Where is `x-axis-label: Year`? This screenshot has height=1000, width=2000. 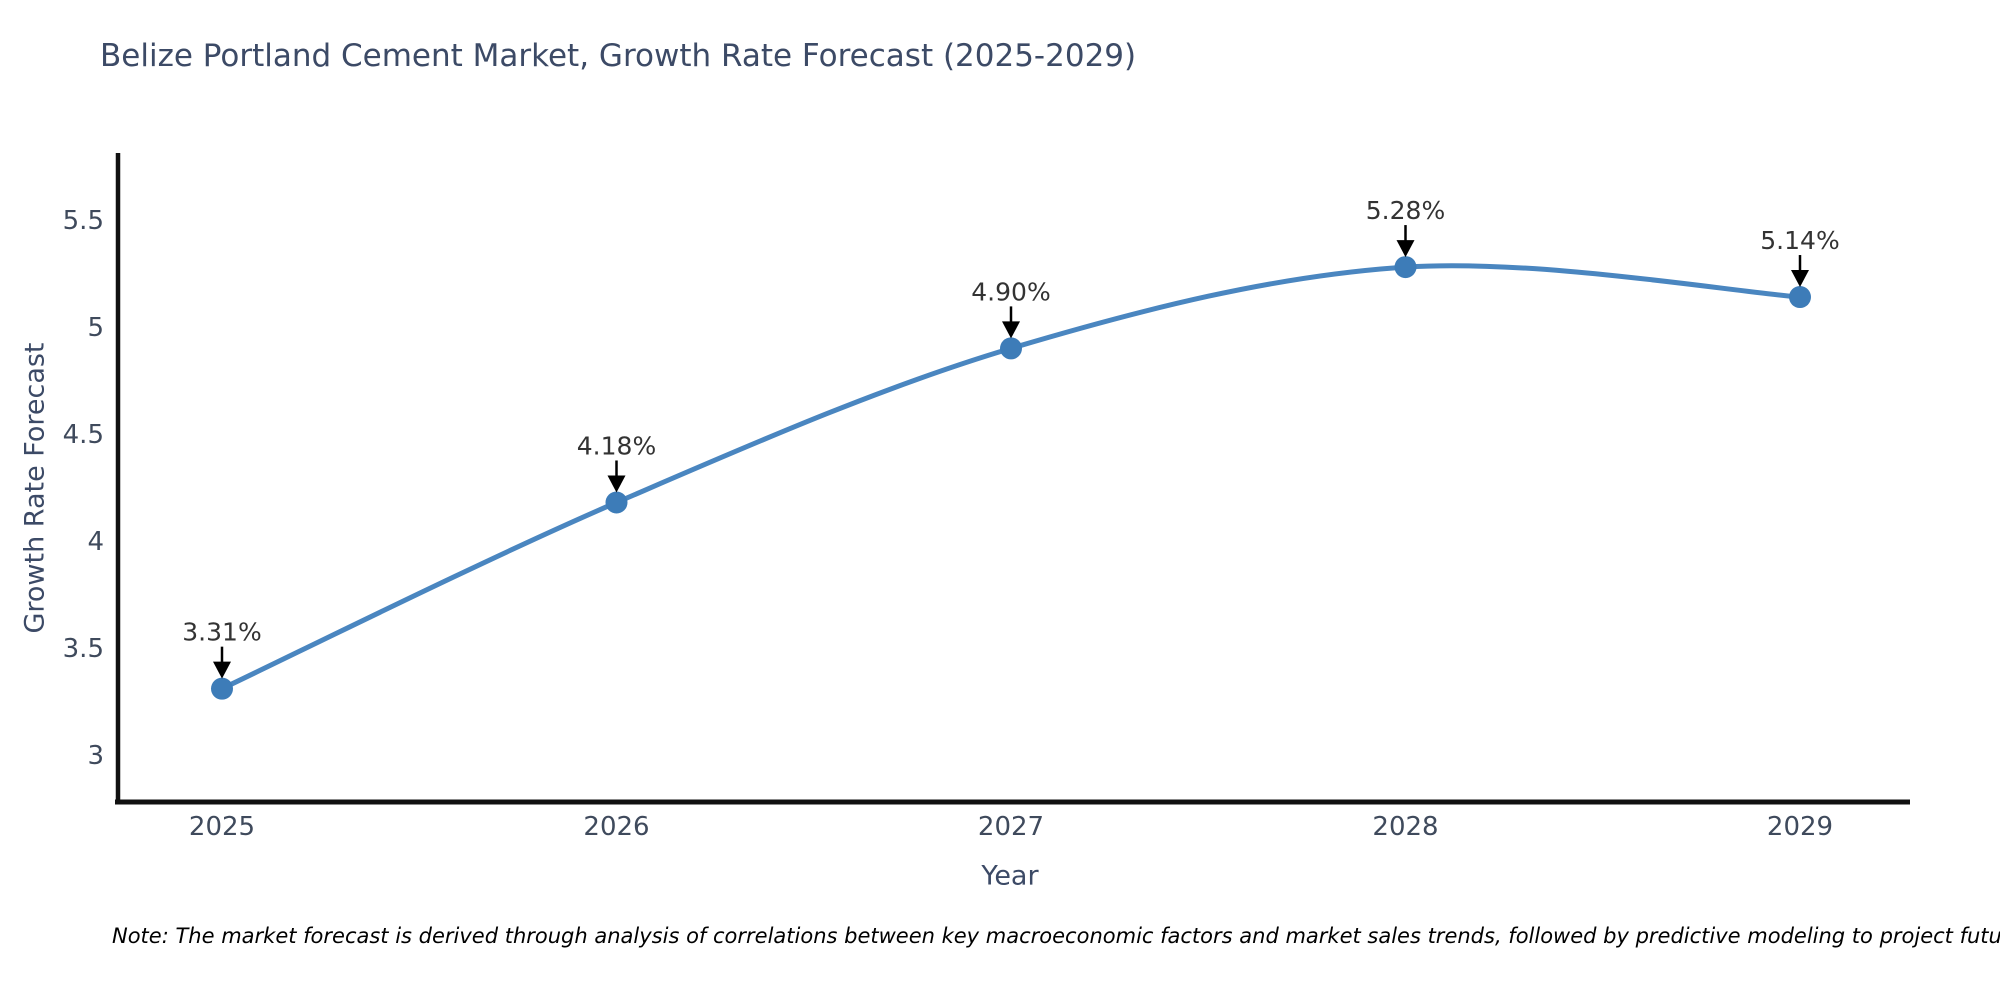
x-axis-label: Year is located at coordinates (1010, 876).